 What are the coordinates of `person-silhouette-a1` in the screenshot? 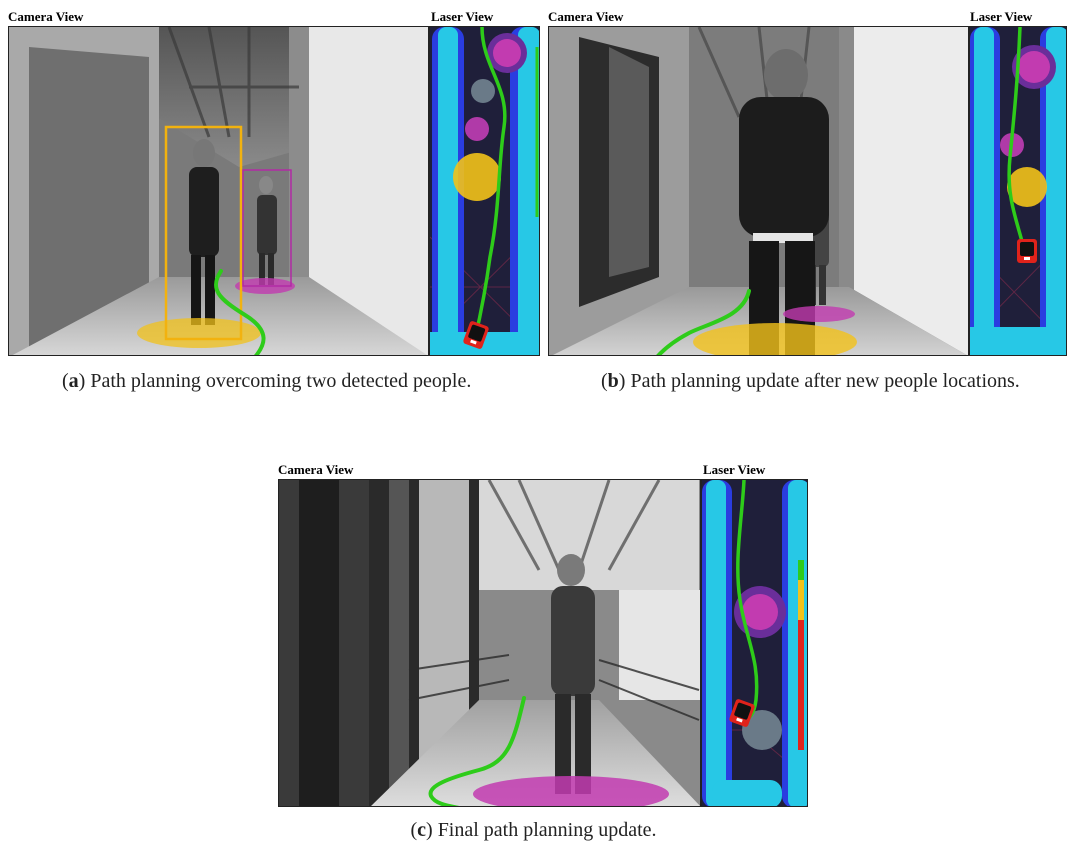 It's located at (204, 232).